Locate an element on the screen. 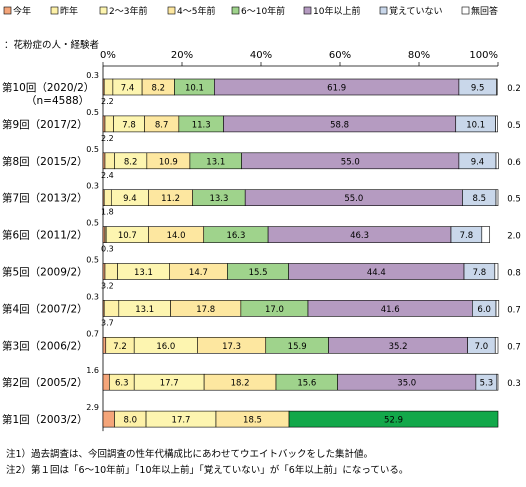 This screenshot has height=487, width=526. x-tick-label: 80% is located at coordinates (419, 55).